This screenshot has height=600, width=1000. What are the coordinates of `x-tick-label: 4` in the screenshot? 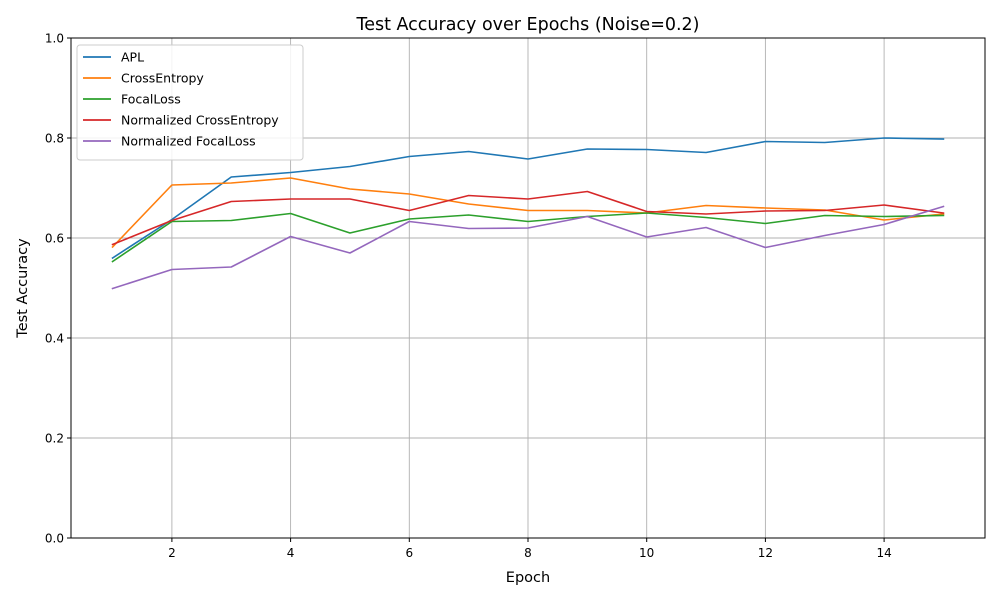 It's located at (291, 553).